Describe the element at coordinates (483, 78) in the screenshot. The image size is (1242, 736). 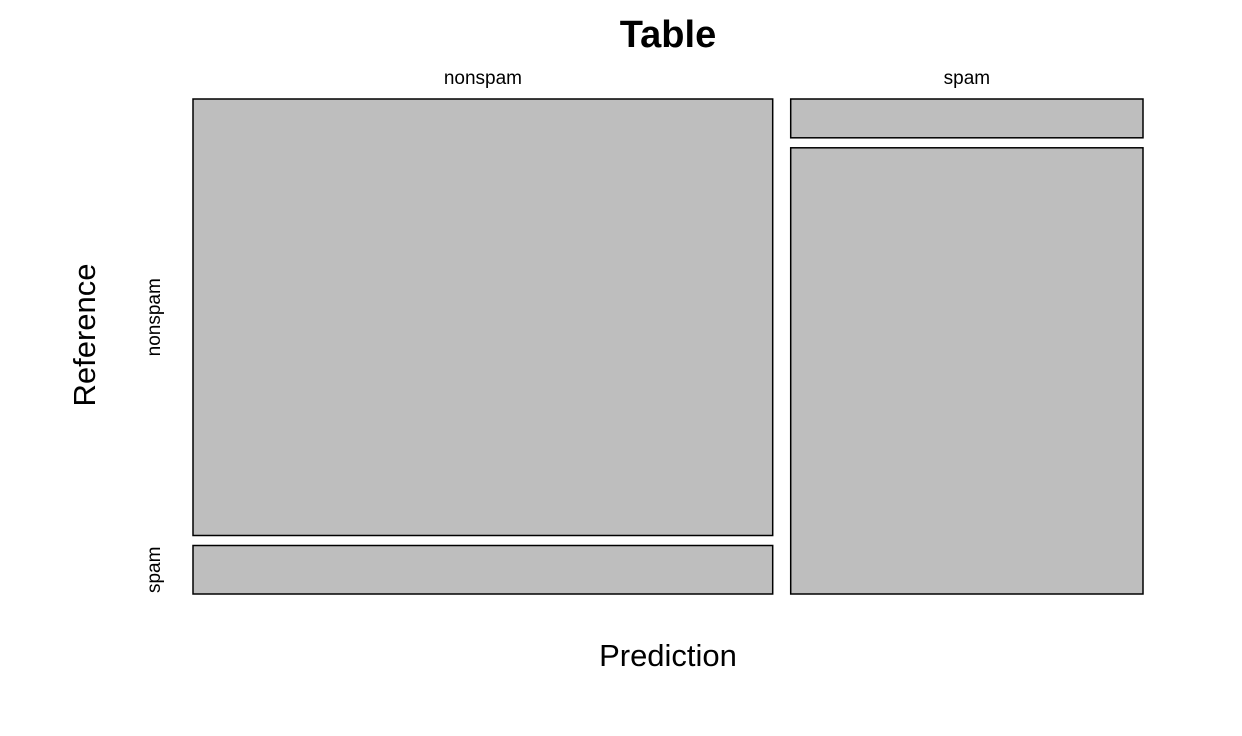
I see `column-label-nonspam: nonspam` at that location.